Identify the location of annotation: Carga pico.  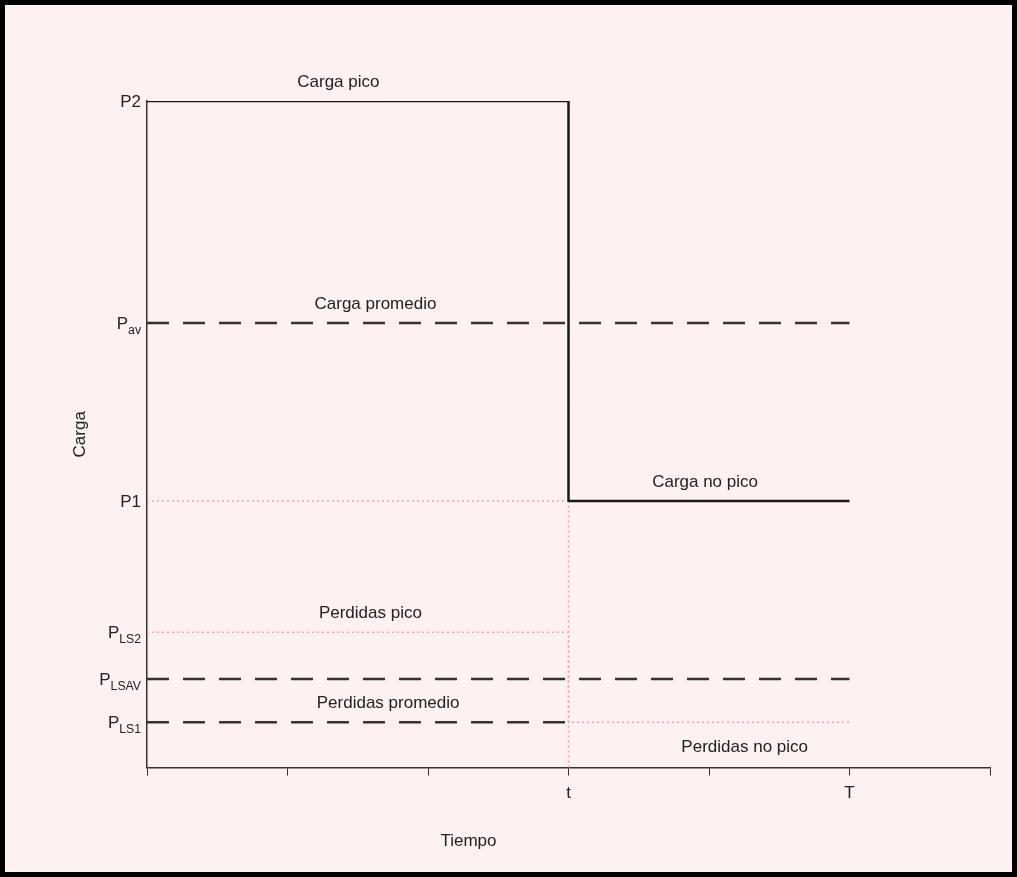
(338, 81).